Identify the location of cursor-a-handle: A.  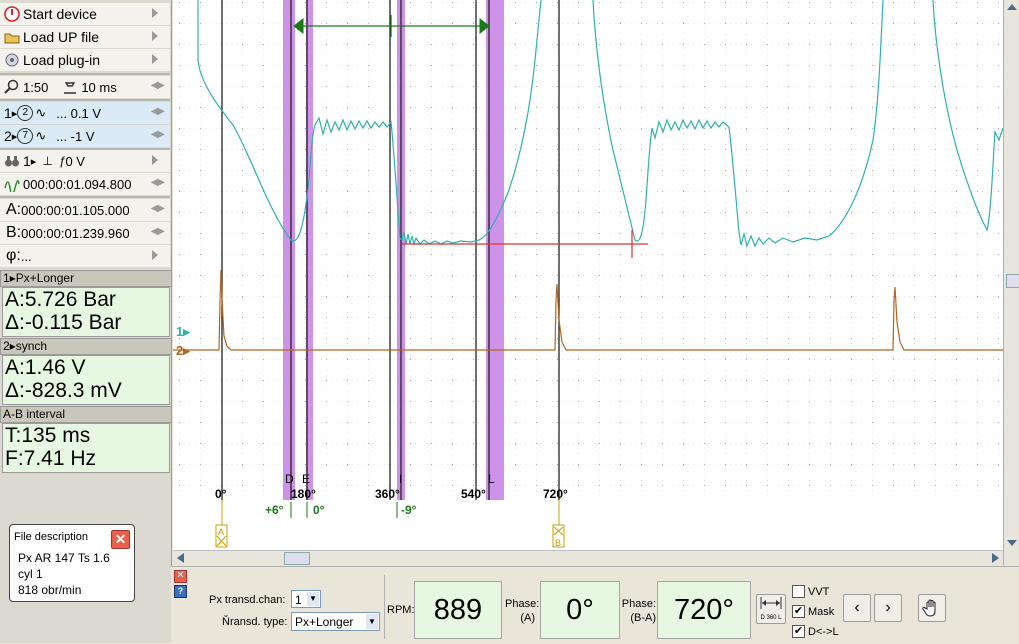
(221, 524).